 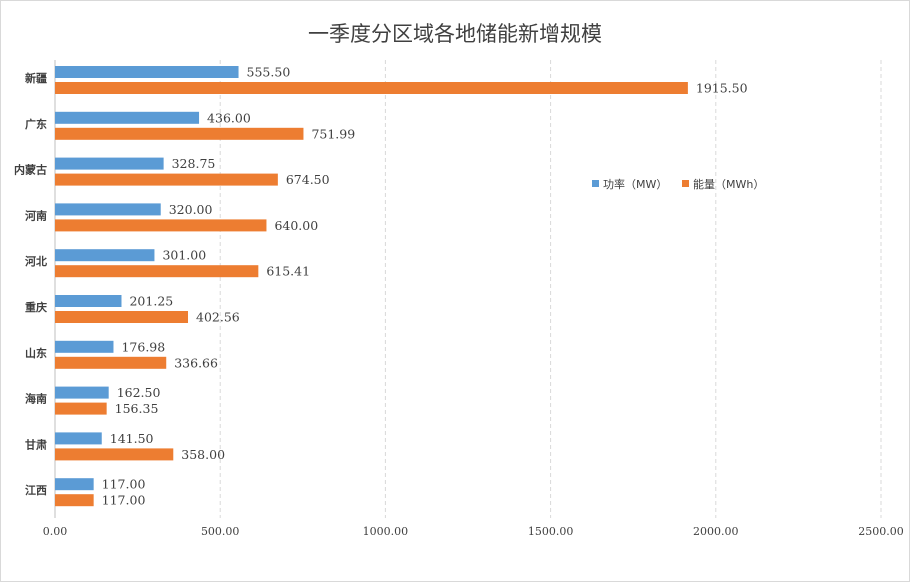 I want to click on x-tick-label: 1500.00, so click(x=551, y=531).